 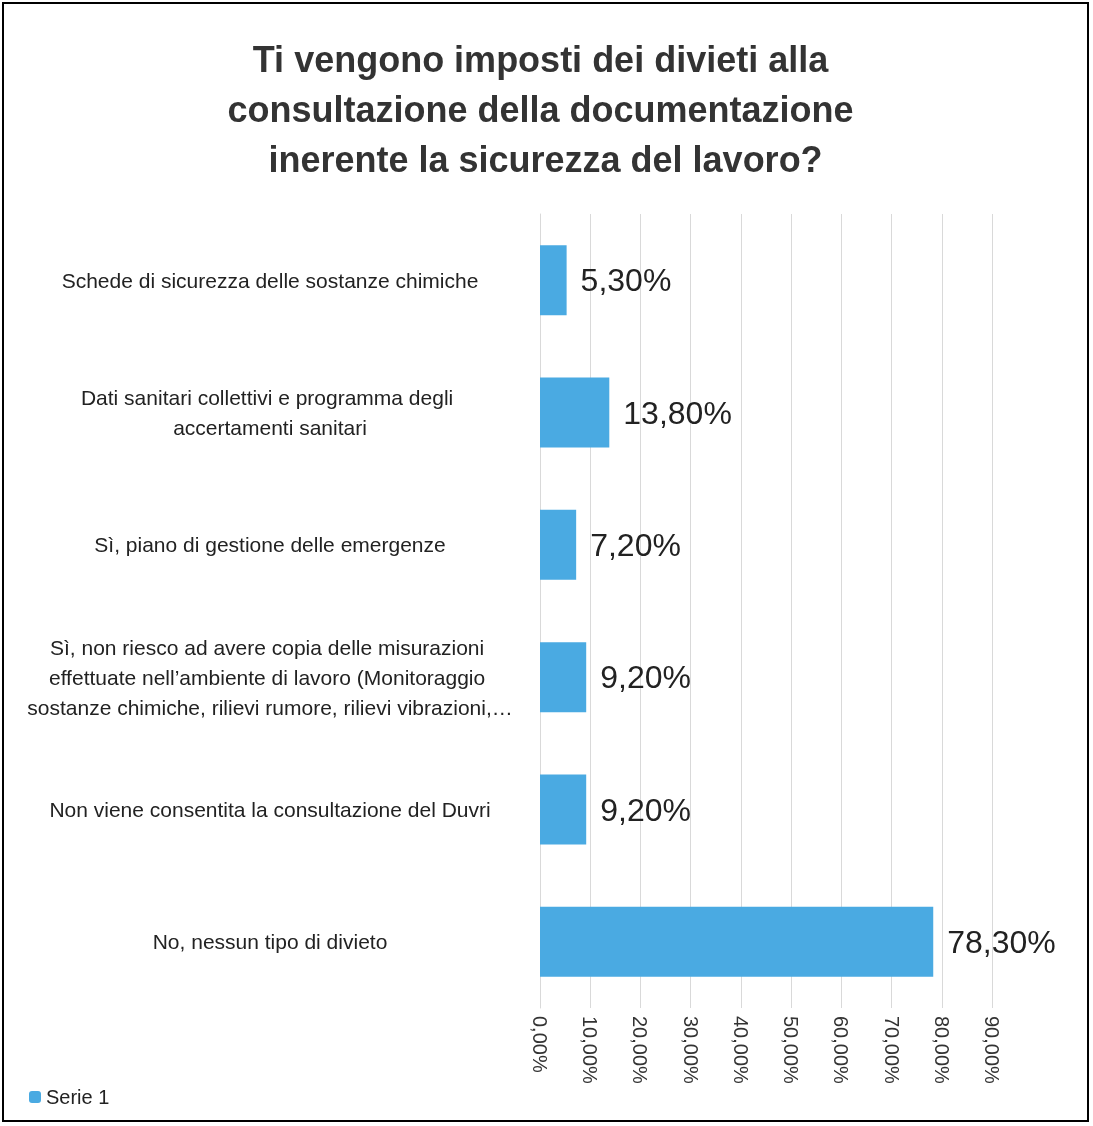 What do you see at coordinates (891, 1050) in the screenshot?
I see `x-tick-label: 70,00%` at bounding box center [891, 1050].